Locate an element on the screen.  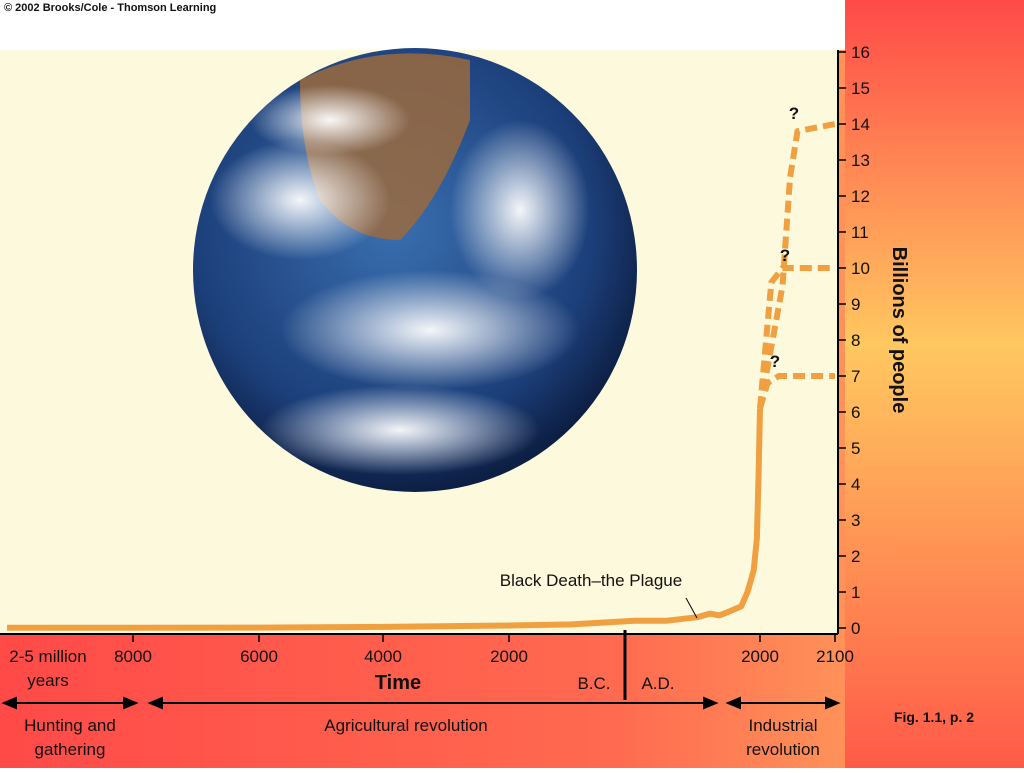
y-tick-label: 6 is located at coordinates (855, 412).